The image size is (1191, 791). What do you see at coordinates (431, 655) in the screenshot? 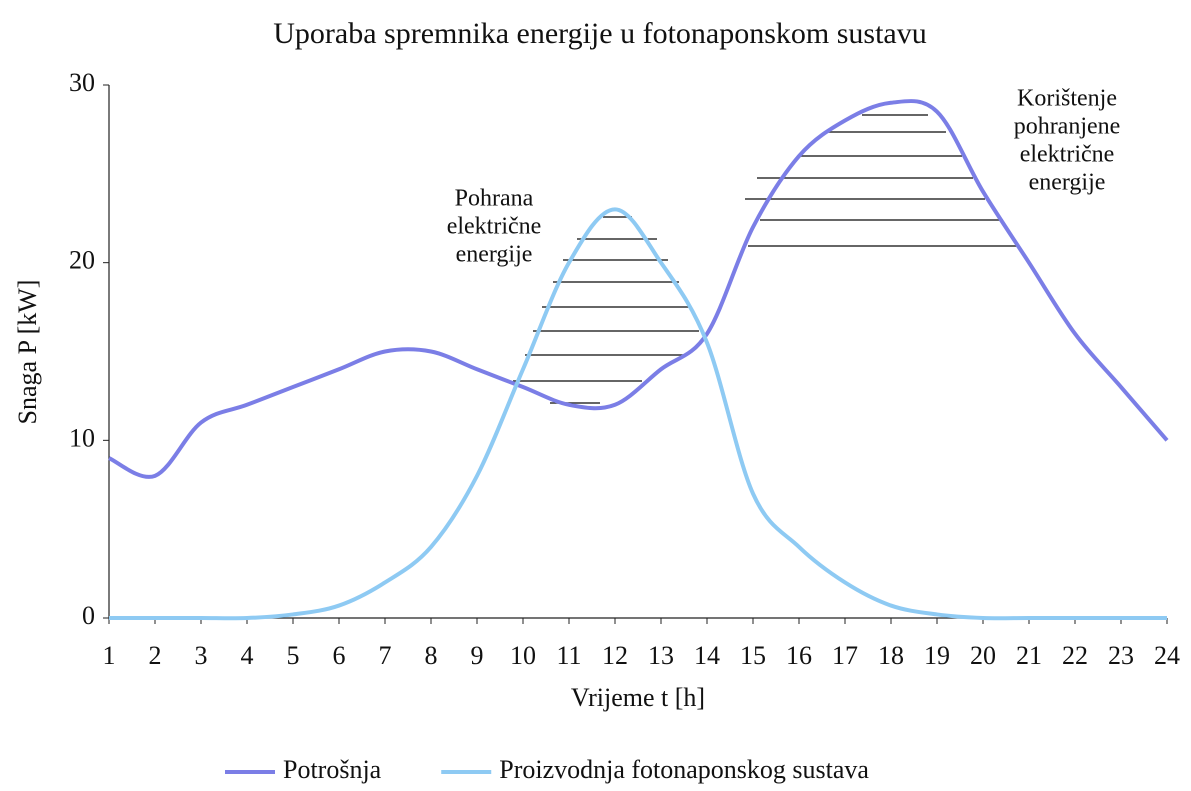
I see `x-tick-label: 8` at bounding box center [431, 655].